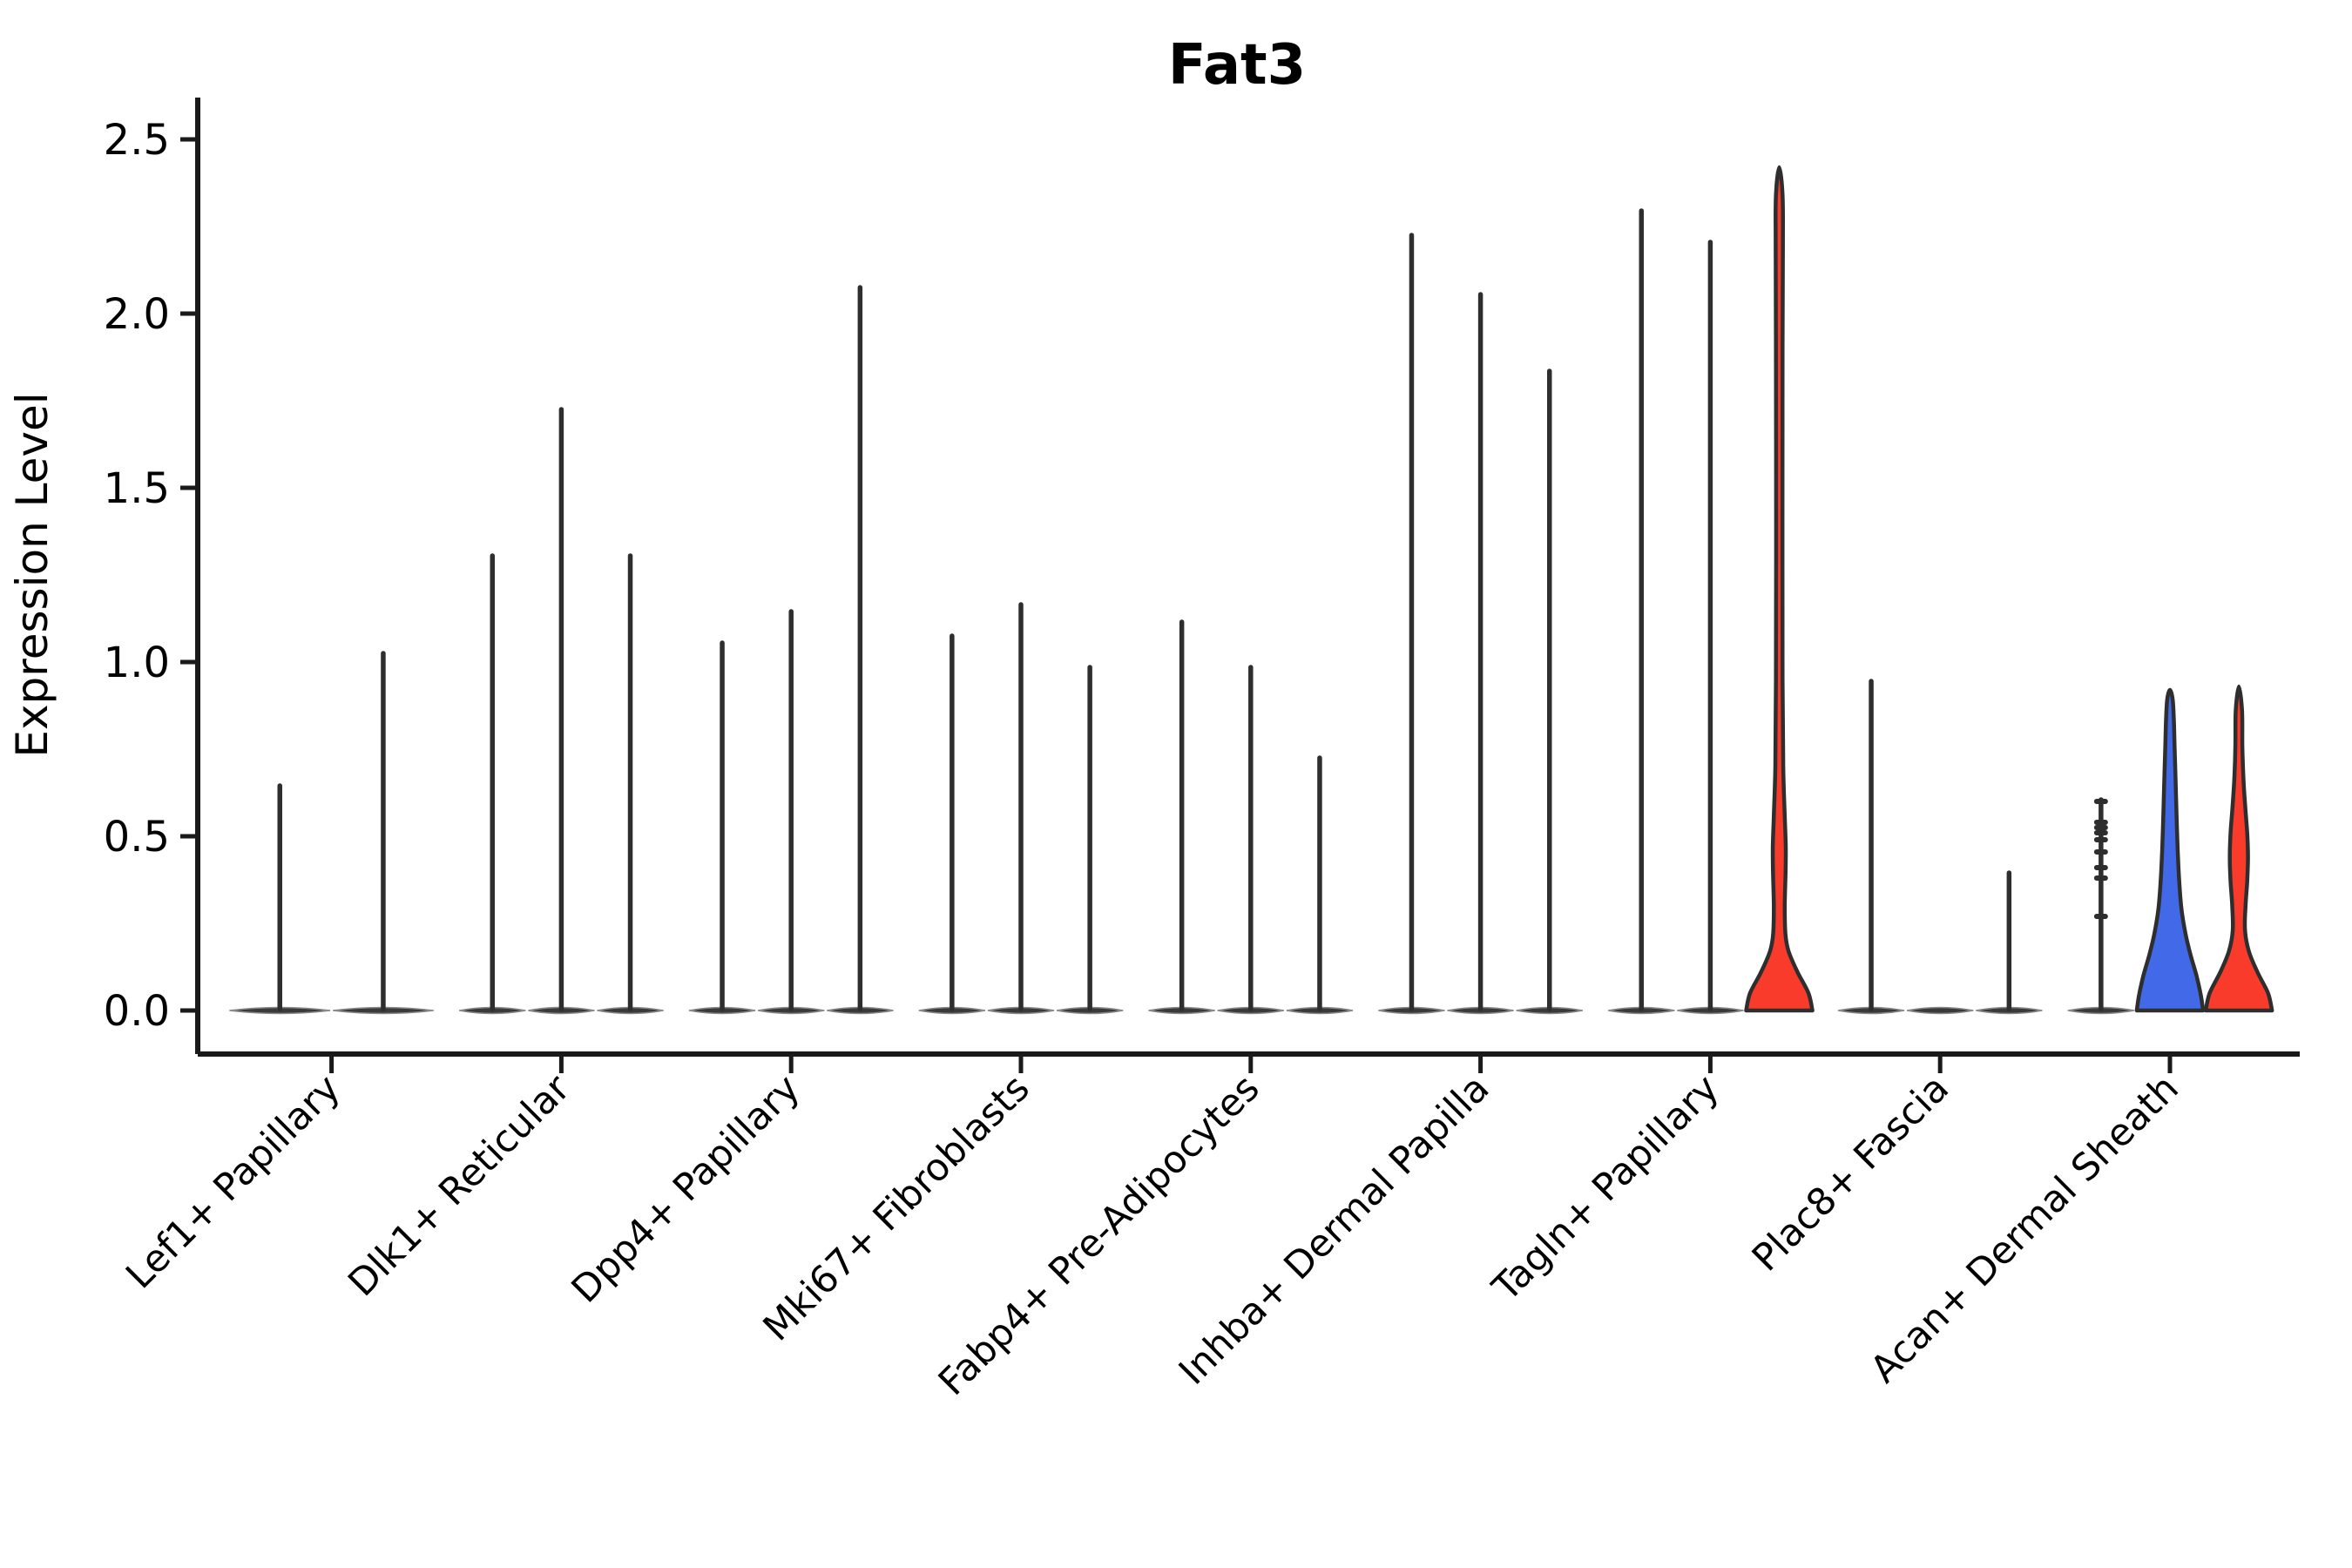 This screenshot has width=2352, height=1568. I want to click on y-tick-label: 1.0, so click(137, 663).